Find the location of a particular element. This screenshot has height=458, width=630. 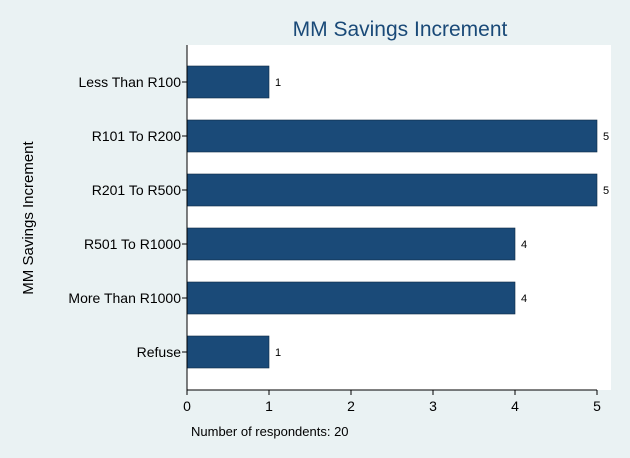

x-tick-label-2: 2 is located at coordinates (351, 406).